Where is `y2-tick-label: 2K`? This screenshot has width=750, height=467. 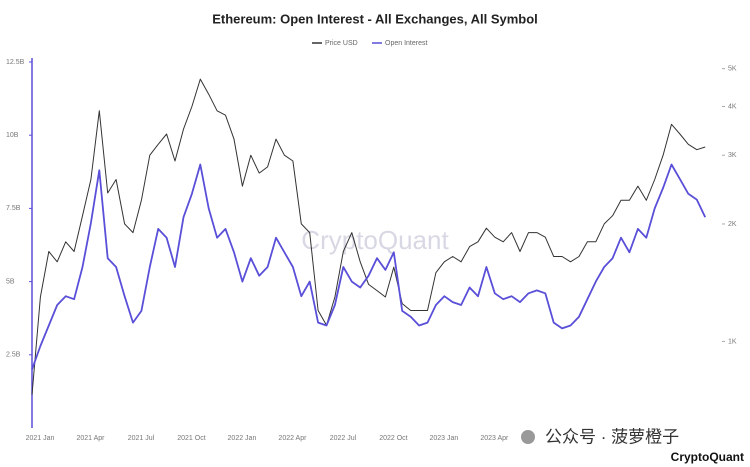 y2-tick-label: 2K is located at coordinates (732, 224).